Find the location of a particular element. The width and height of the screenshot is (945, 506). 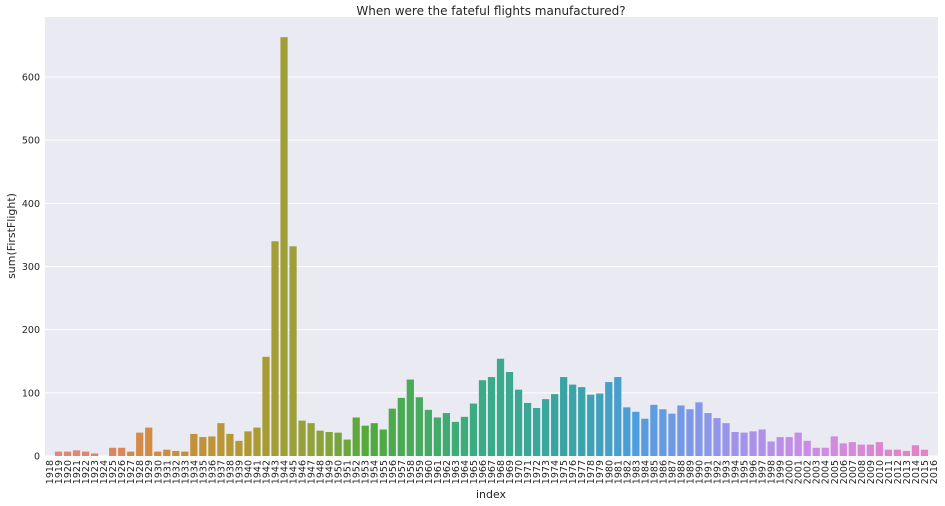

x-tick-label: 1951 is located at coordinates (348, 472).